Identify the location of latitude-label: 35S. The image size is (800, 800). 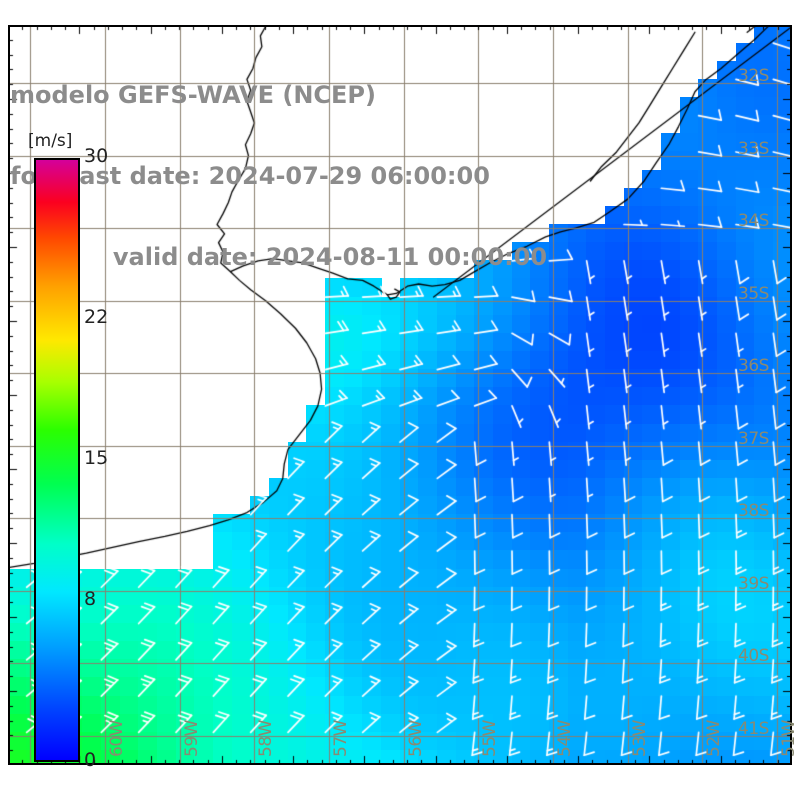
(753, 293).